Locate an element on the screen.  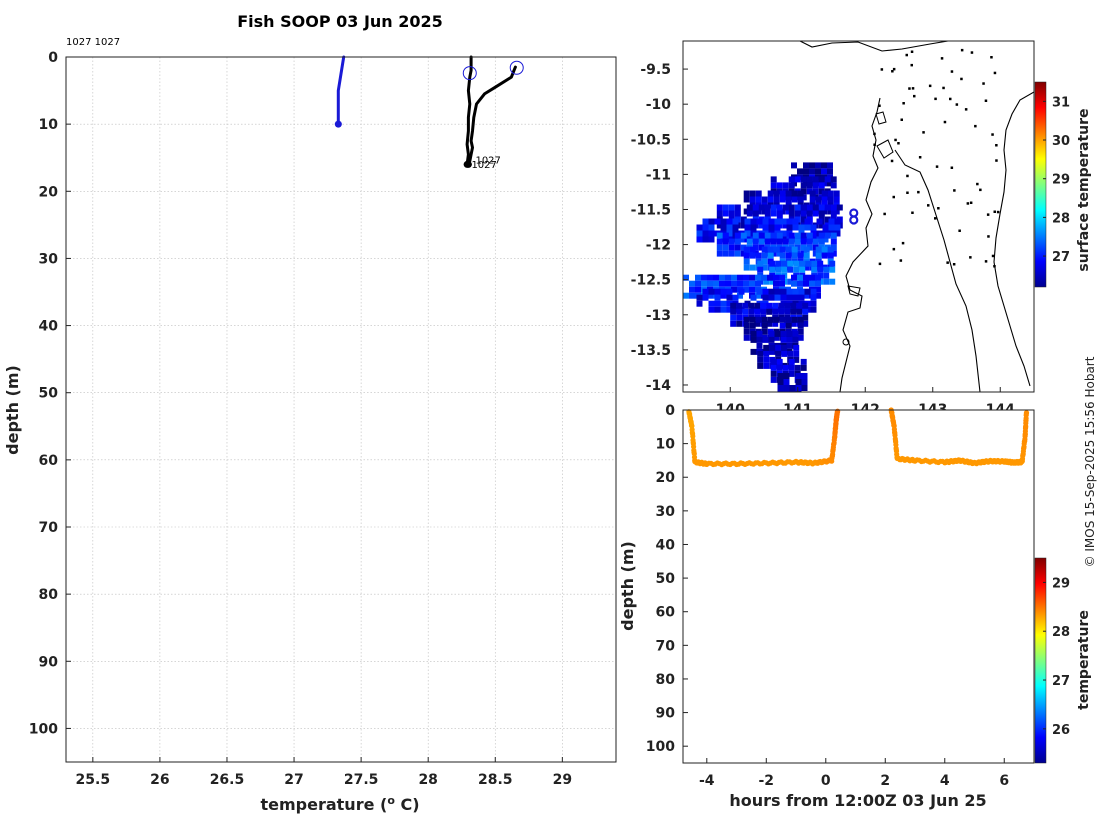
profile-y-label: depth (m) is located at coordinates (12, 410).